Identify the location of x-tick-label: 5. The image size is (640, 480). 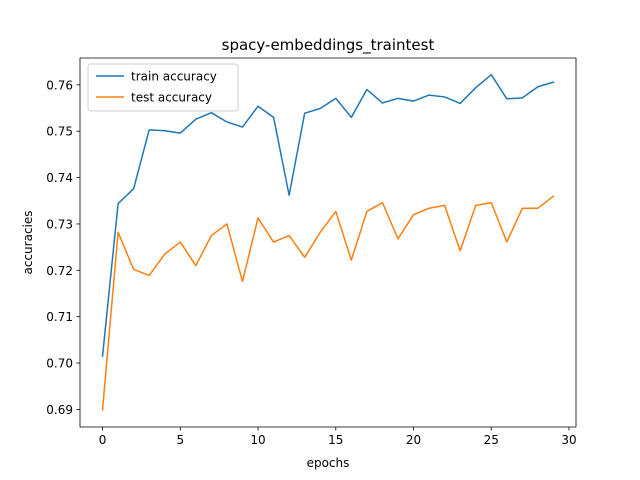
(180, 440).